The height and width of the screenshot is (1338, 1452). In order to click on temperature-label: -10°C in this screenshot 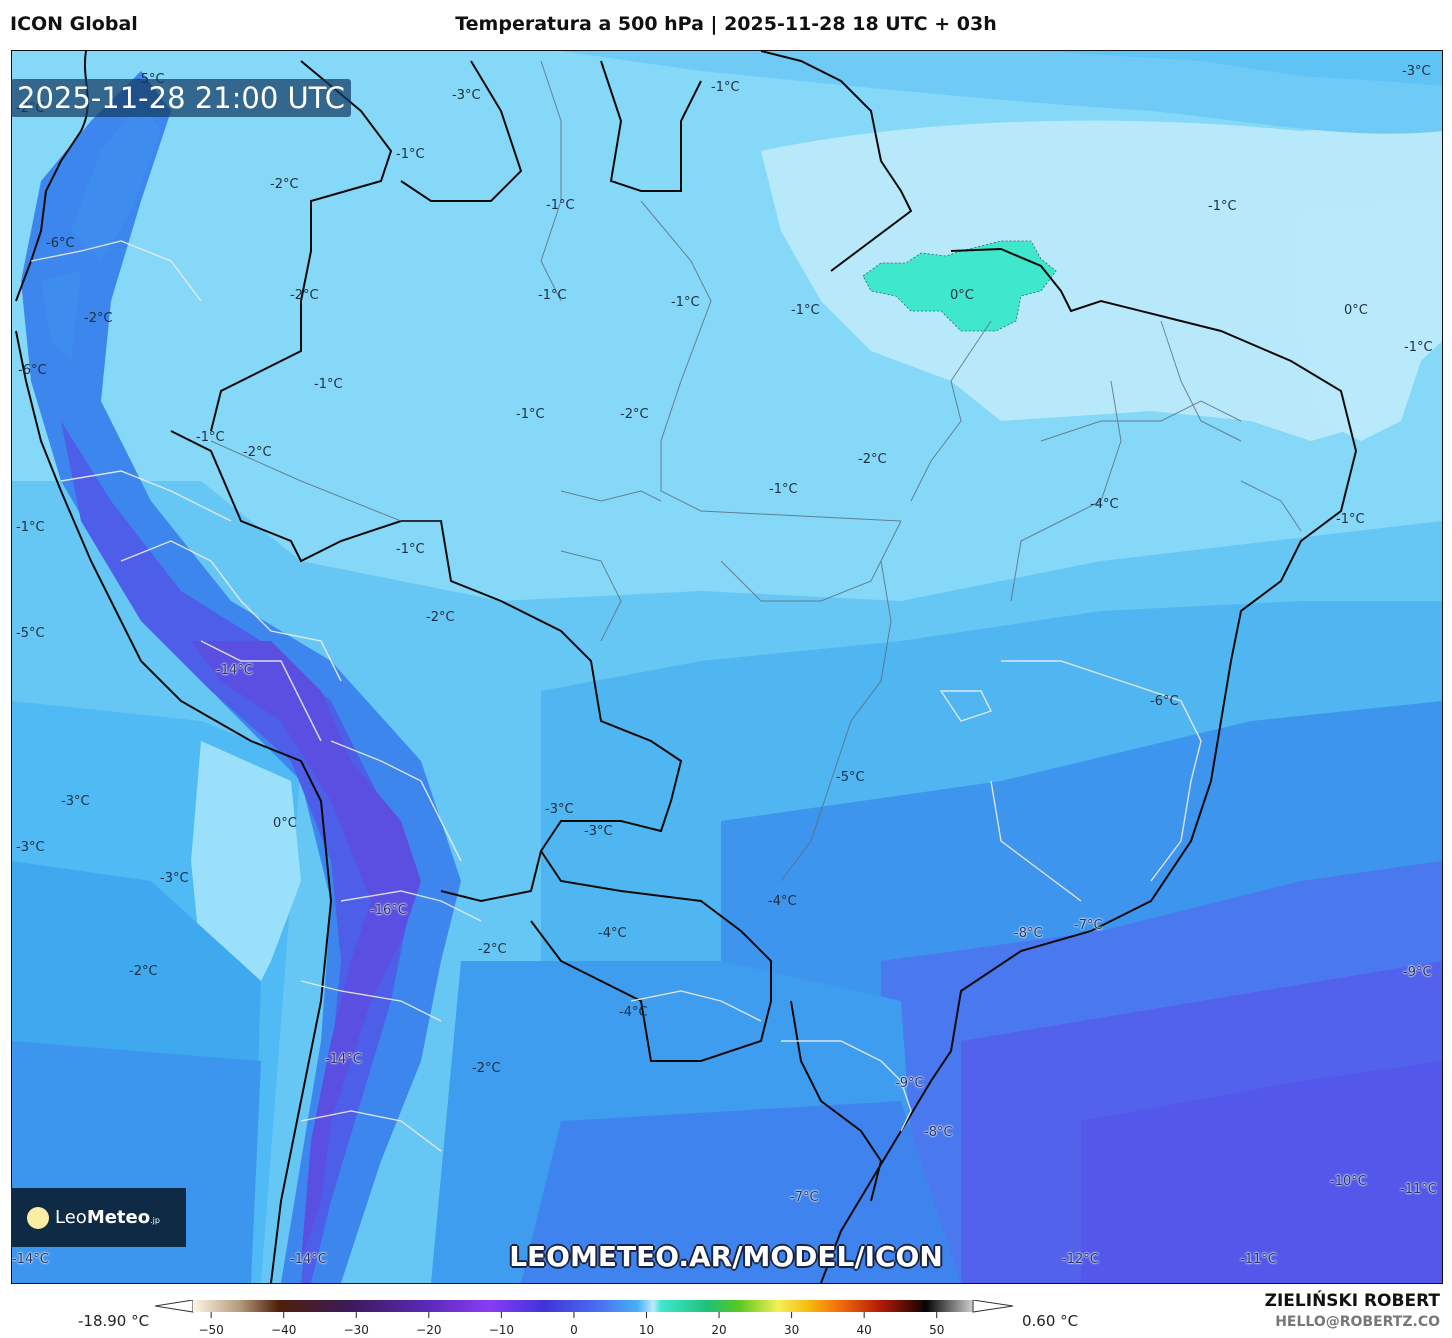, I will do `click(1348, 1181)`.